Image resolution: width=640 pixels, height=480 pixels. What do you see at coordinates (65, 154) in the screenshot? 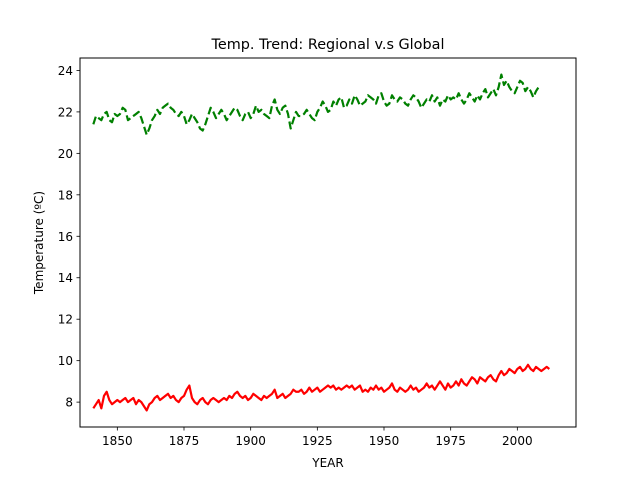
I see `y-tick-label: 20` at bounding box center [65, 154].